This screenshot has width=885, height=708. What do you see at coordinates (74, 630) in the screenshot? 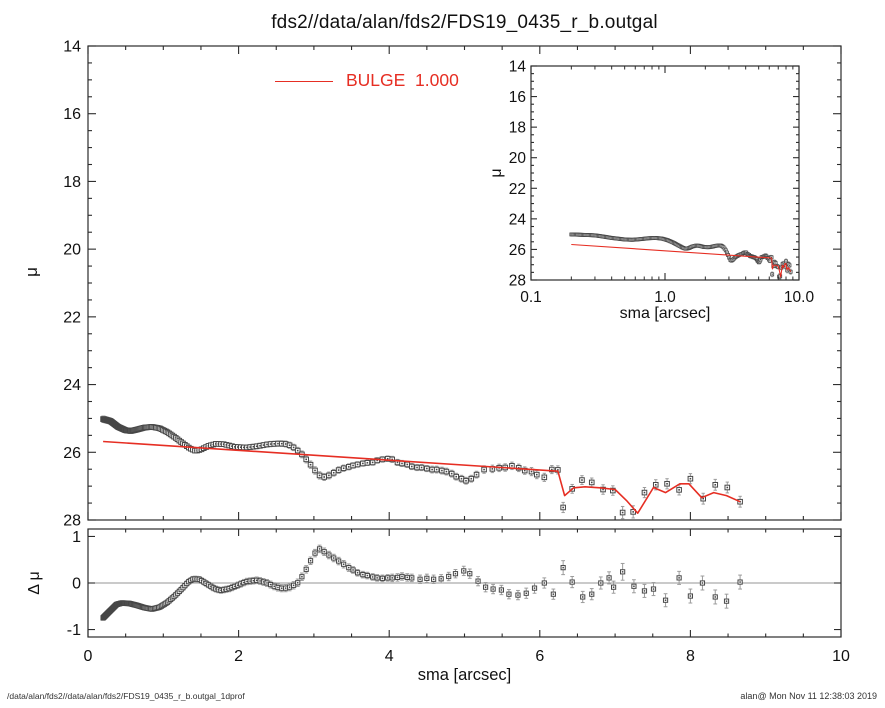
I see `svg-text: -1` at bounding box center [74, 630].